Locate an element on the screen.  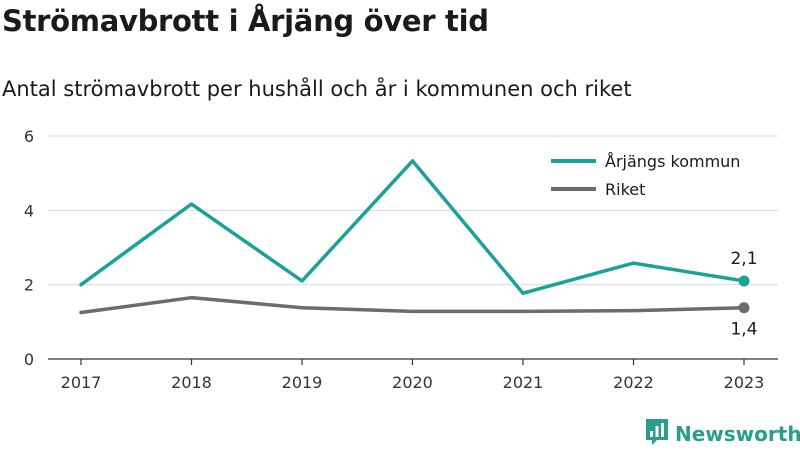
x-tick-label: 2020 is located at coordinates (412, 382).